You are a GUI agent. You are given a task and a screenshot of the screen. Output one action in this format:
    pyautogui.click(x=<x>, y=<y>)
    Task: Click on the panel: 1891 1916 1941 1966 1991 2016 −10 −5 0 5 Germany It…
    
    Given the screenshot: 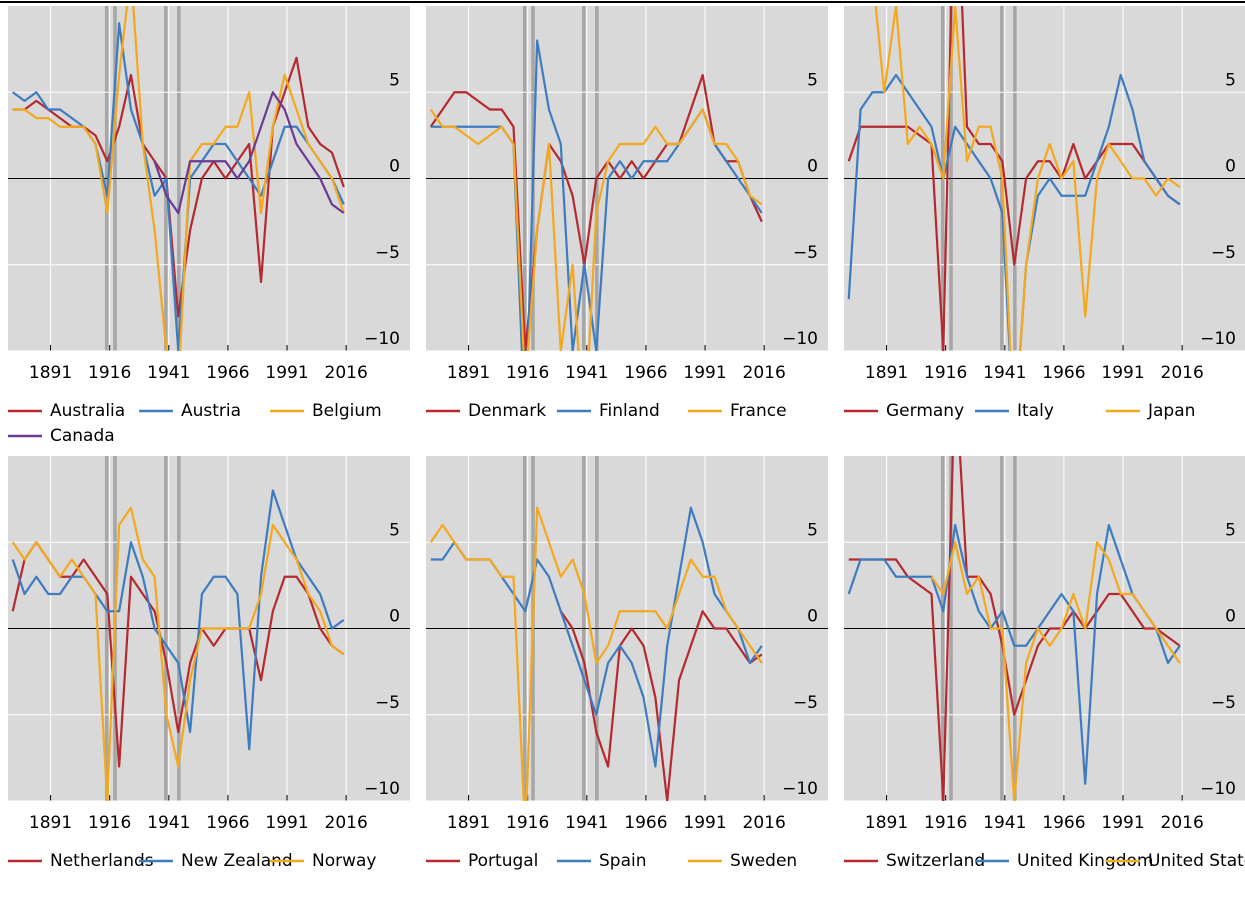 What is the action you would take?
    pyautogui.click(x=1044, y=213)
    